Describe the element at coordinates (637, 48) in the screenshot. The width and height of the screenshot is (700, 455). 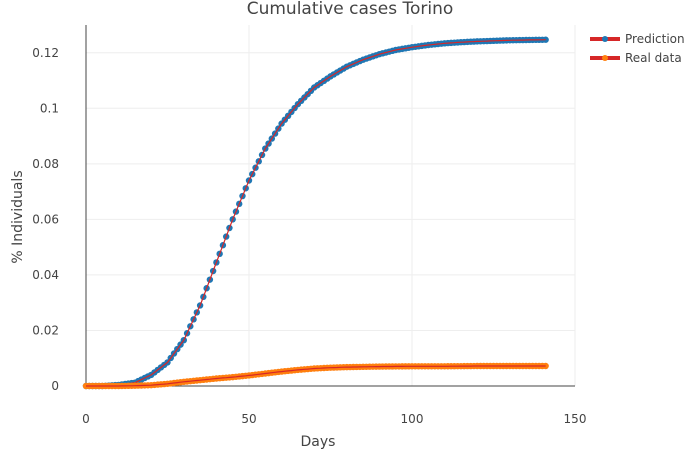
I see `legend: Prediction Real data` at that location.